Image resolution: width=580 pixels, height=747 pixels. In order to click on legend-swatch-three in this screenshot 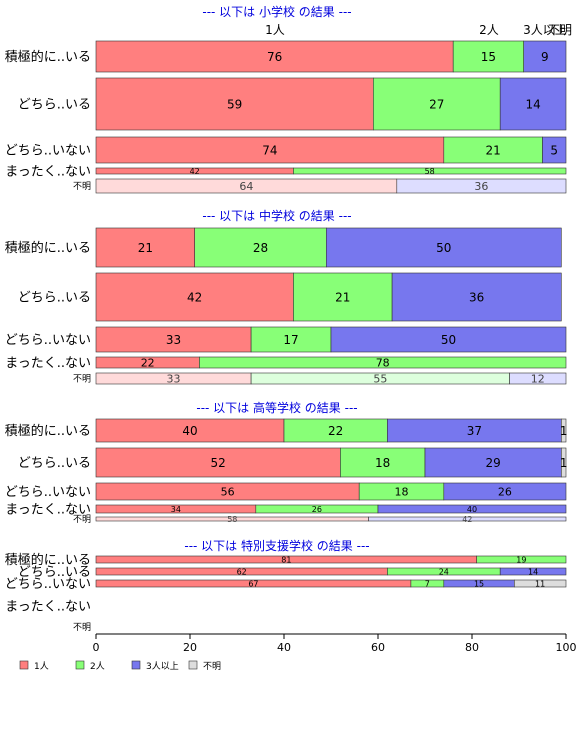, I will do `click(136, 665)`.